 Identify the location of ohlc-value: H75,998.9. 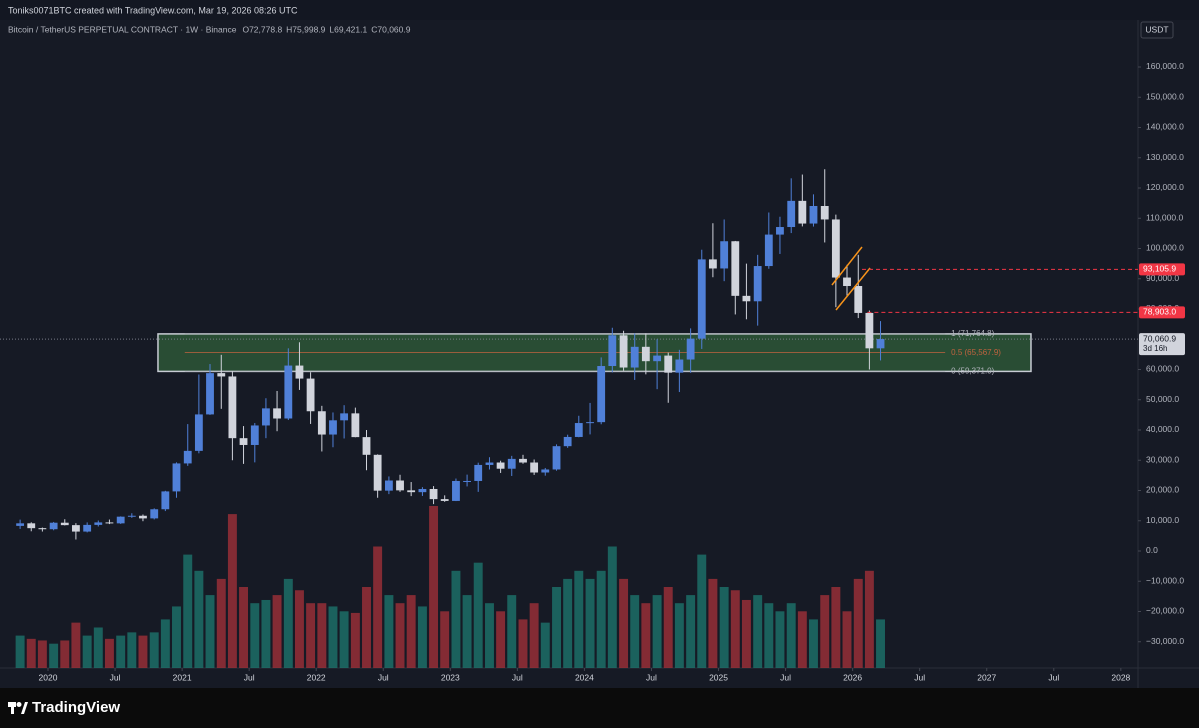
(305, 29).